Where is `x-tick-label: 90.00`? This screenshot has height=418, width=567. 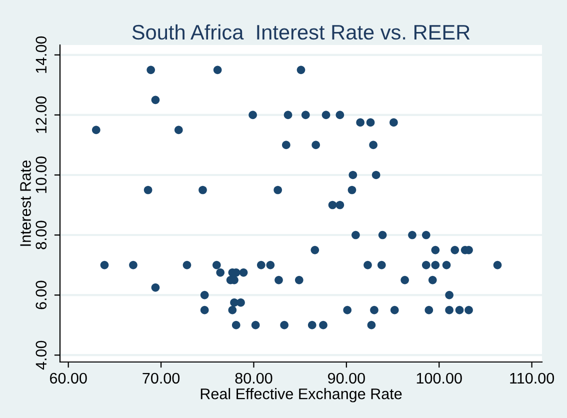
x-tick-label: 90.00 is located at coordinates (346, 378).